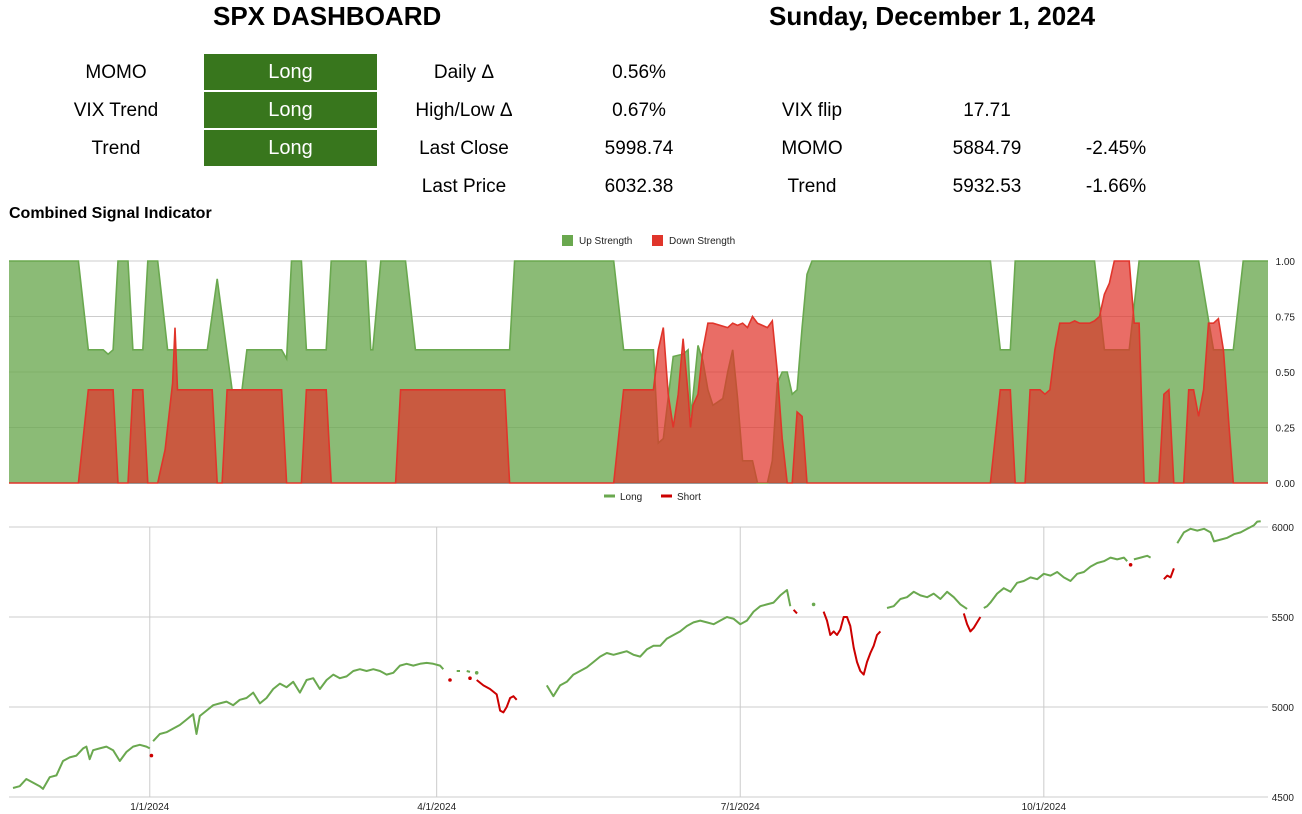 The height and width of the screenshot is (814, 1302). What do you see at coordinates (652, 497) in the screenshot?
I see `price-legend: Long Short` at bounding box center [652, 497].